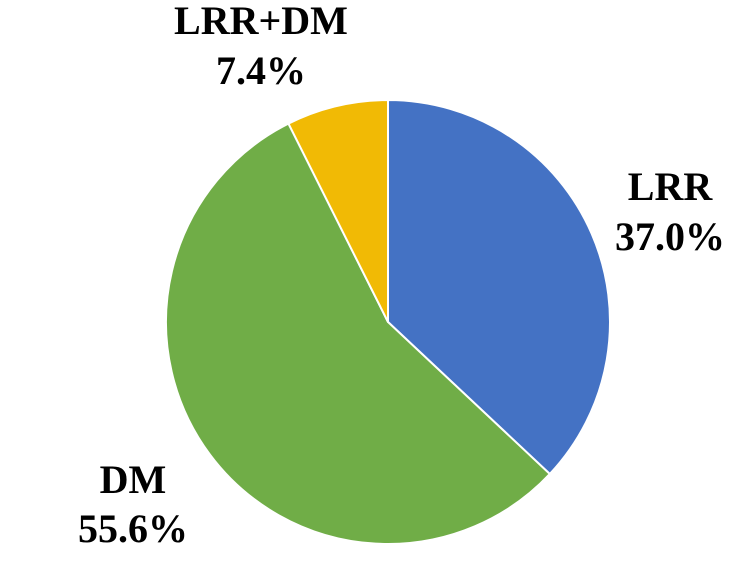 The height and width of the screenshot is (562, 744). I want to click on slice-value-lrr-dm: 7.4%, so click(261, 70).